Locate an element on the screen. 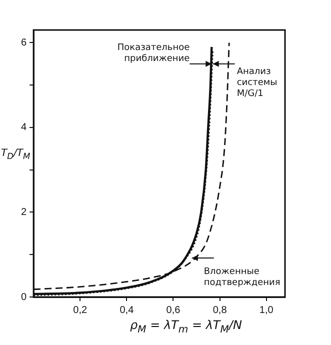  x-axis-title: ρ$_{M}$ = λT$_{m}$ = λT$_{M}$/N is located at coordinates (186, 327).